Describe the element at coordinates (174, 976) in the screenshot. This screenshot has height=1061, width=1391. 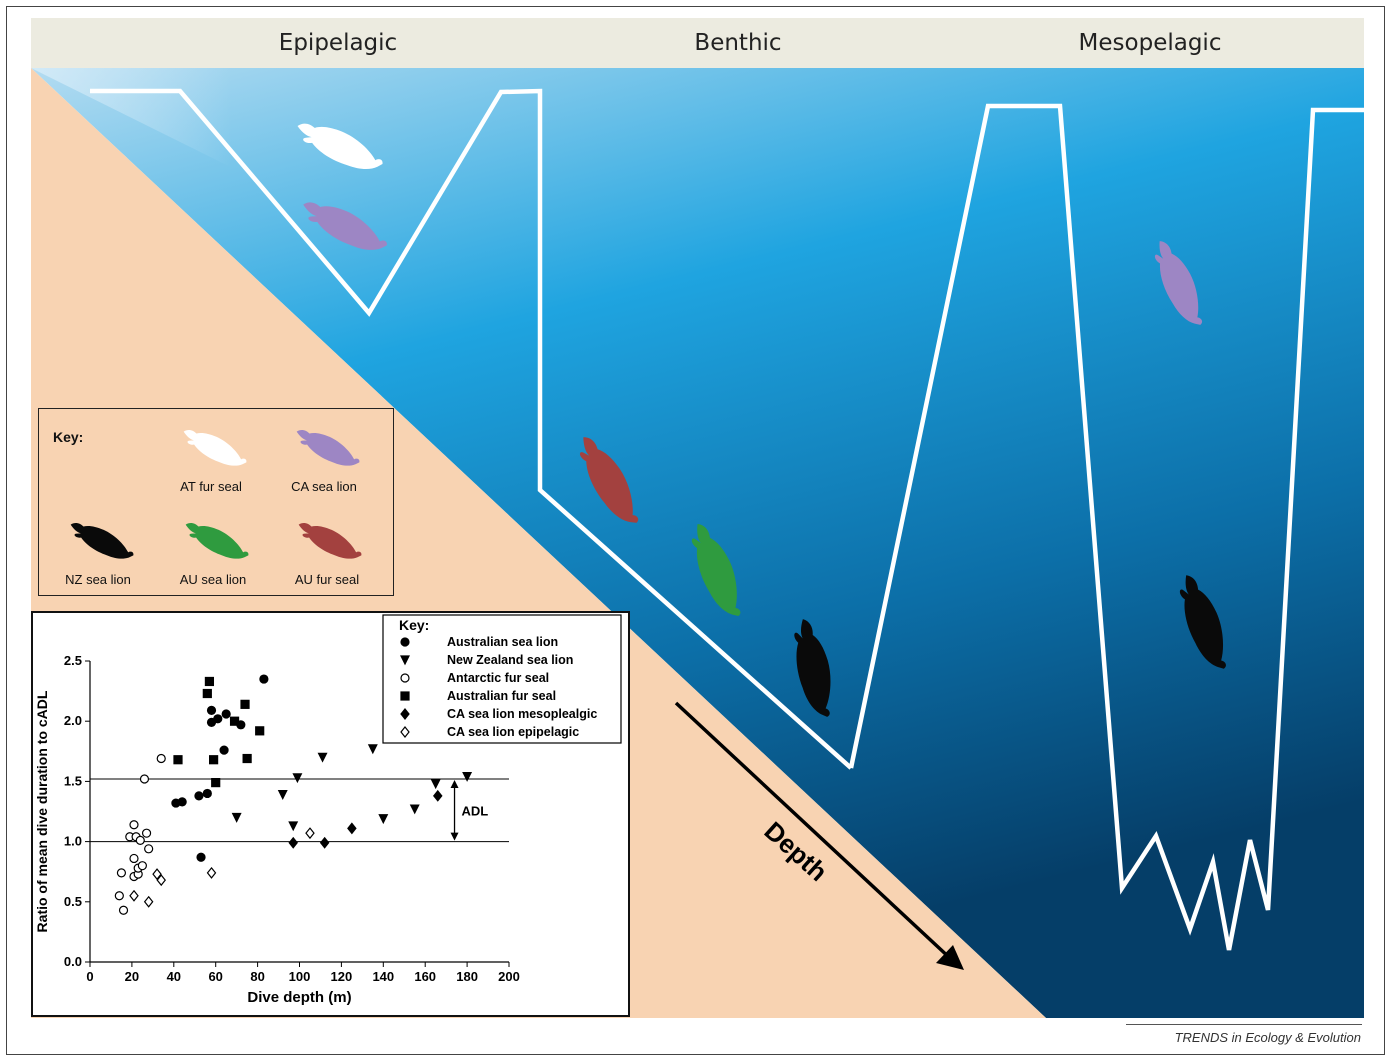
I see `x-tick-label: 40` at that location.